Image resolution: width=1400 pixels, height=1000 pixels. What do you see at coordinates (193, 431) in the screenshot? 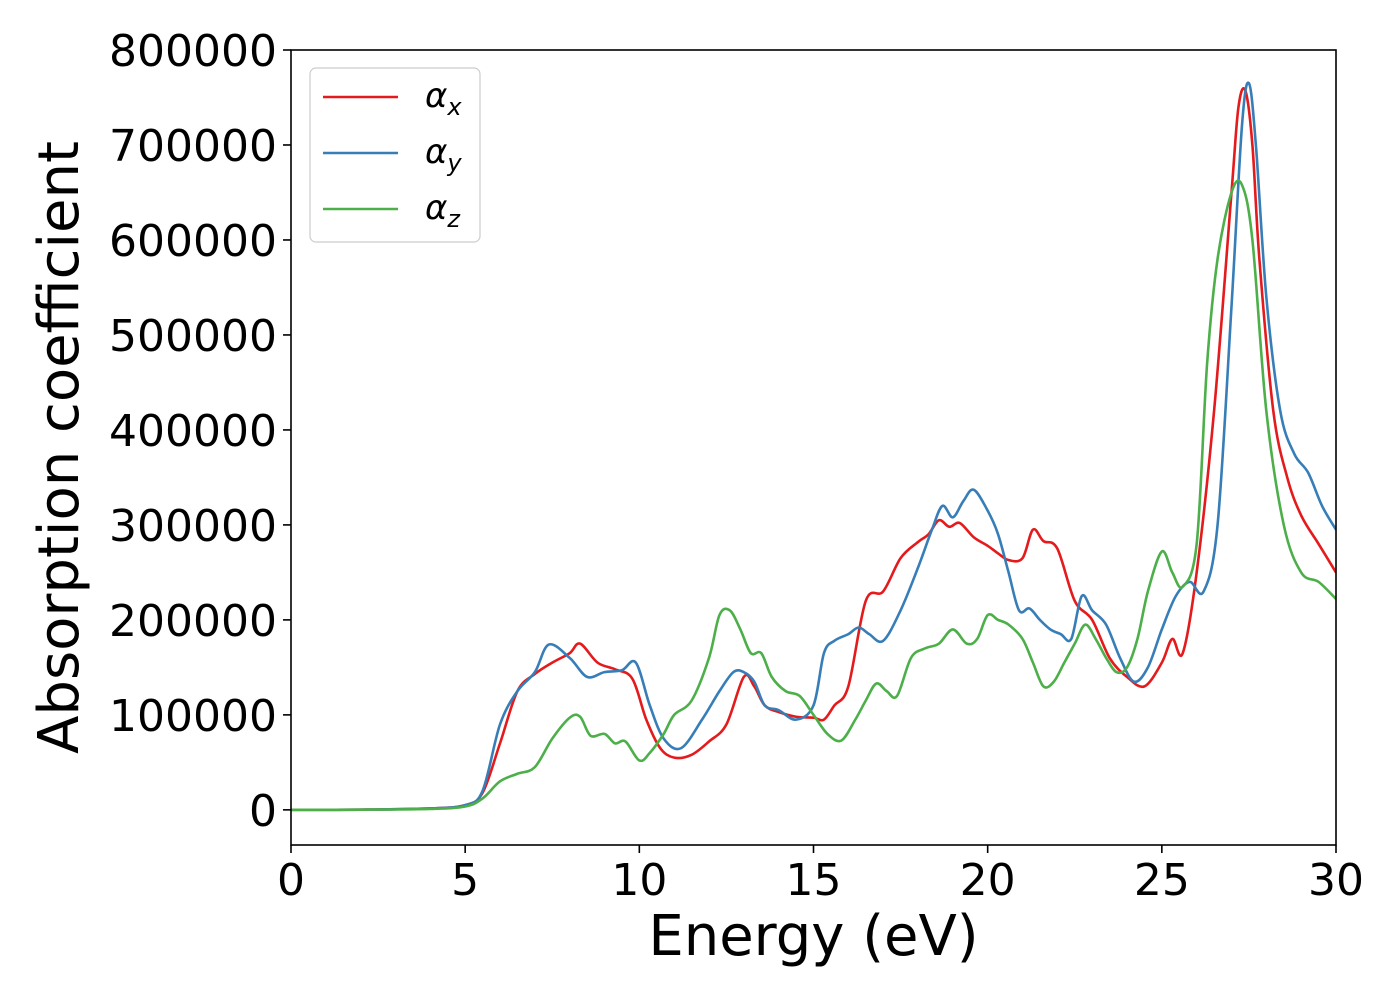
I see `y-tick-label: 400000` at bounding box center [193, 431].